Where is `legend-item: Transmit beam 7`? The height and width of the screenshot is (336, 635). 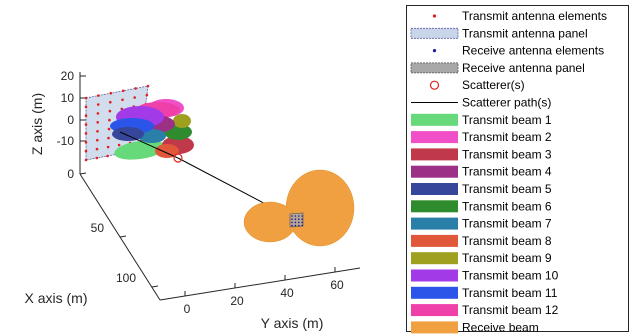 legend-item: Transmit beam 7 is located at coordinates (481, 224).